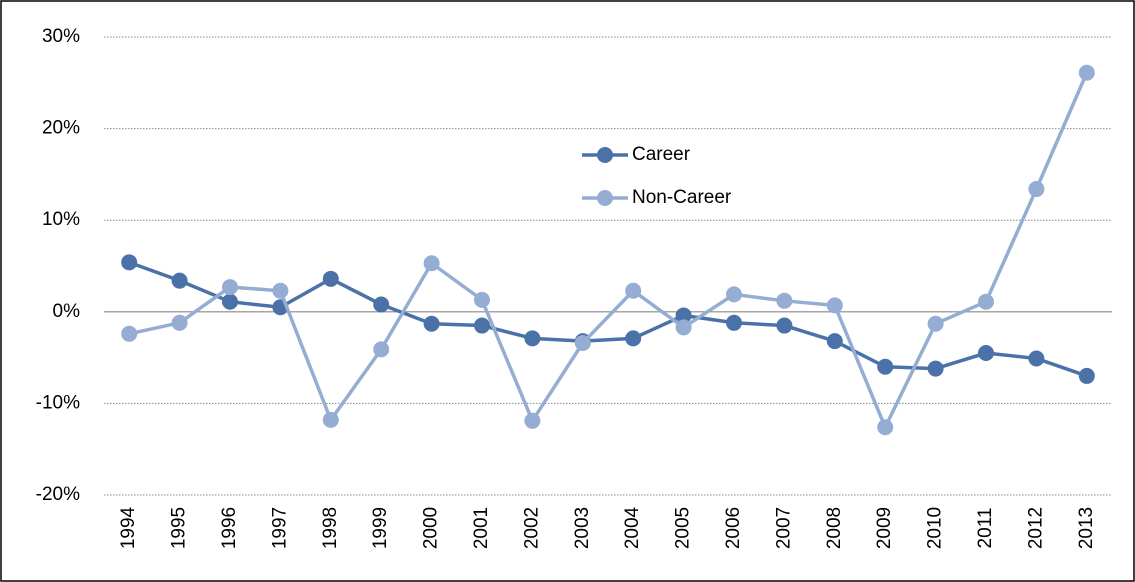 The image size is (1135, 582). I want to click on legend-label: Non-Career, so click(682, 197).